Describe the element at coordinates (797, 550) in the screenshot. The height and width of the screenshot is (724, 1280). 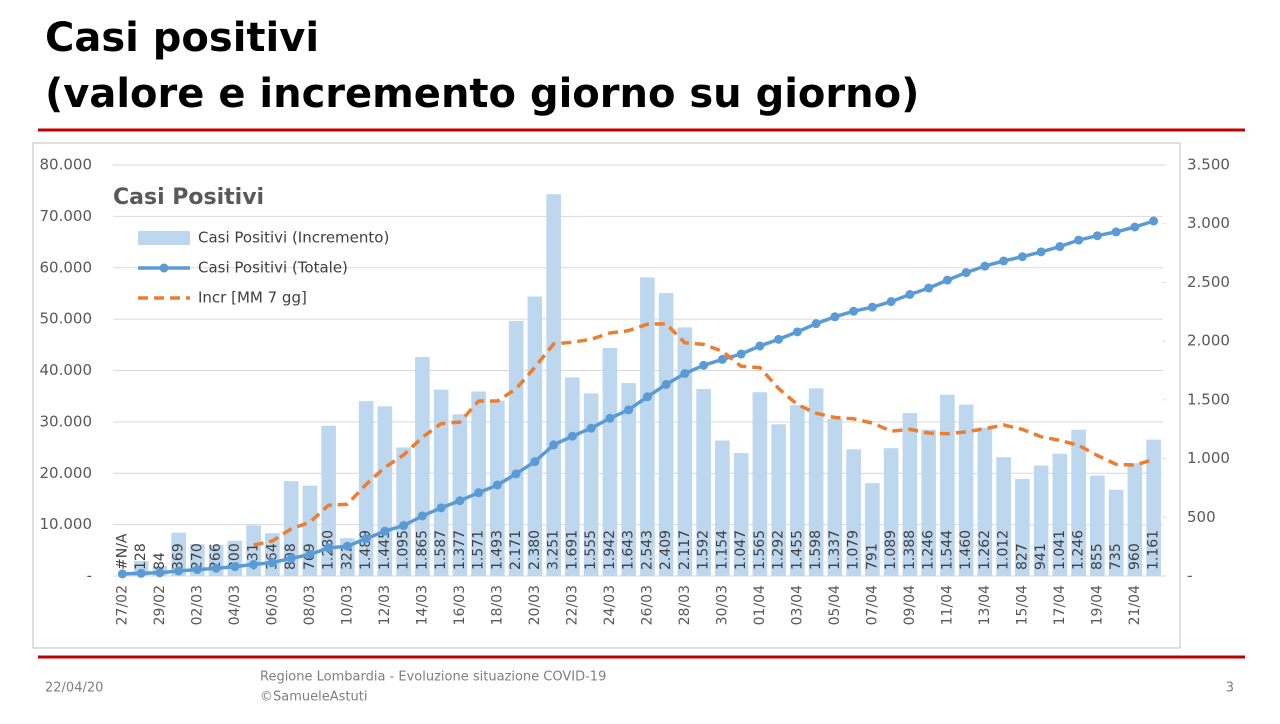
I see `data-label: 1.455` at that location.